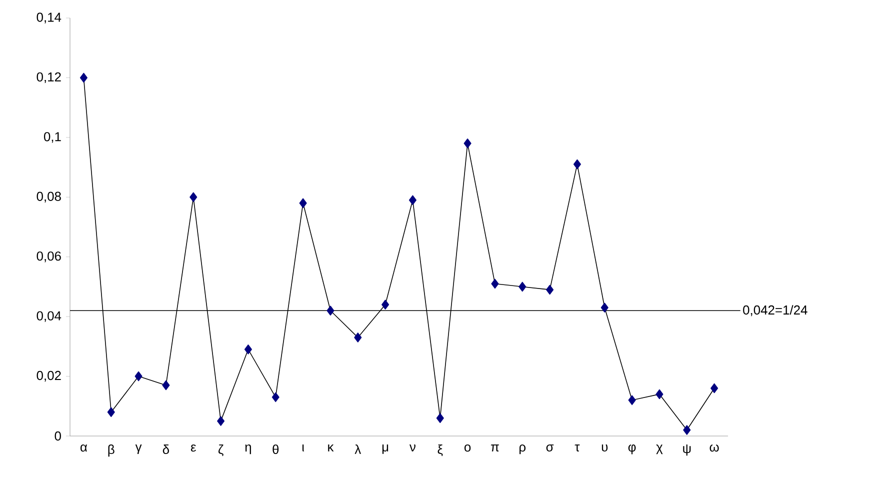 The width and height of the screenshot is (869, 486). I want to click on x-tick-label: θ, so click(275, 449).